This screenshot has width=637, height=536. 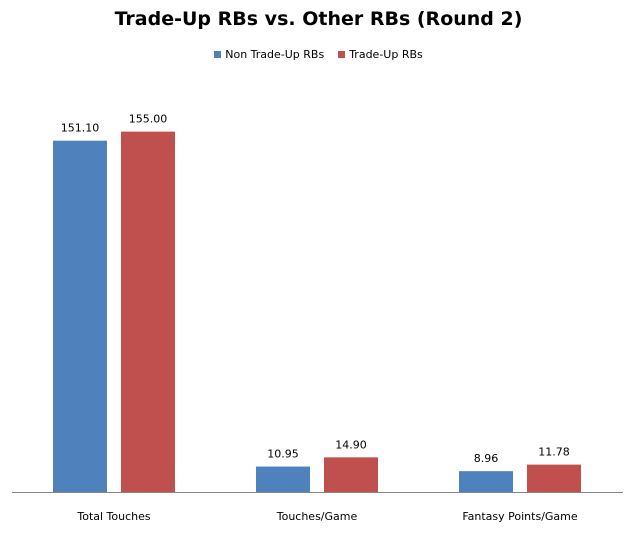 I want to click on bar-non-trade-up-touches-game, so click(x=283, y=479).